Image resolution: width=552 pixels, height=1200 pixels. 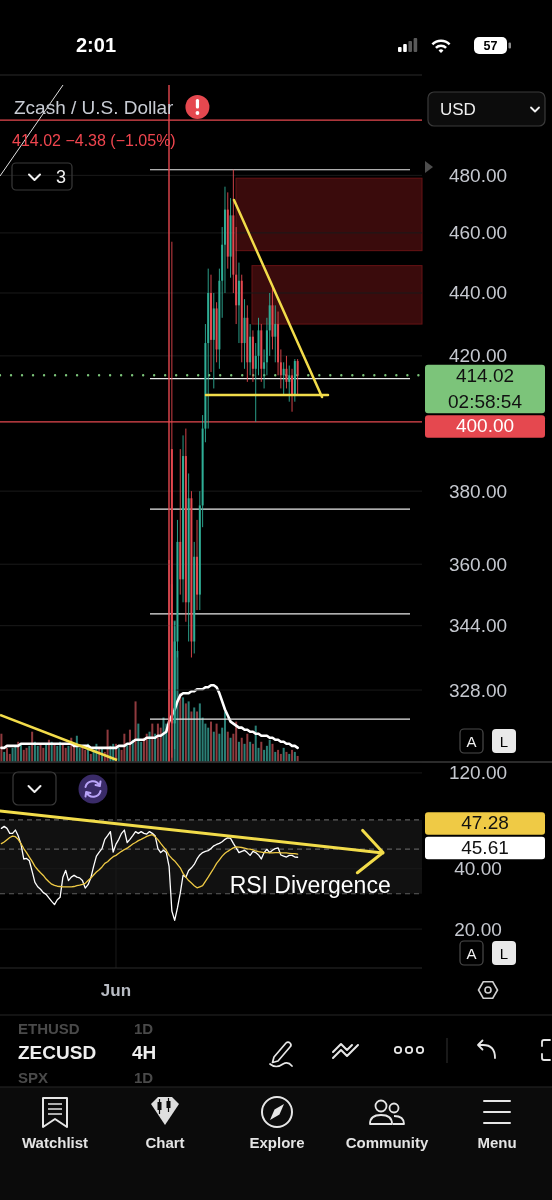 I want to click on text: 02:58:54, so click(x=485, y=401).